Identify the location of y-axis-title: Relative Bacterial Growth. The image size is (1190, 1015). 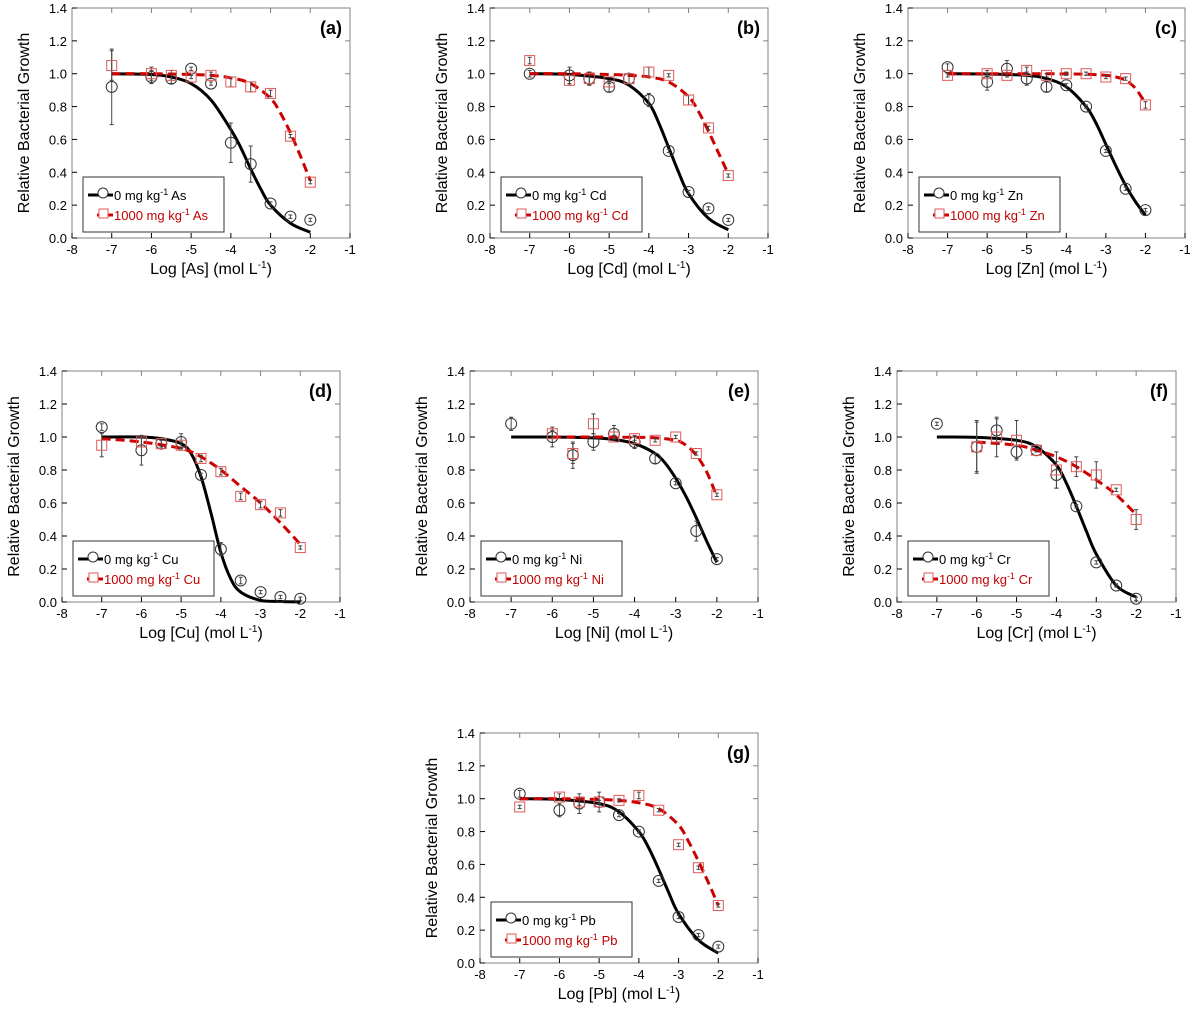
(24, 123).